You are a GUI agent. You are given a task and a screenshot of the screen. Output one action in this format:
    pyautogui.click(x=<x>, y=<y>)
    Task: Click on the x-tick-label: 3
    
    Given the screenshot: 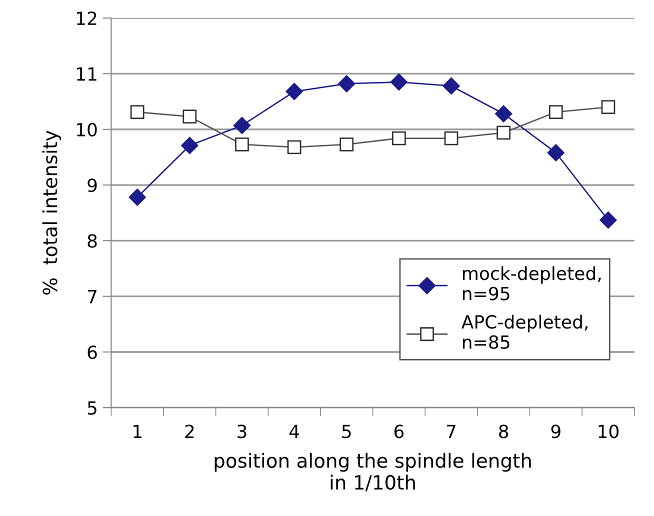 What is the action you would take?
    pyautogui.click(x=242, y=431)
    